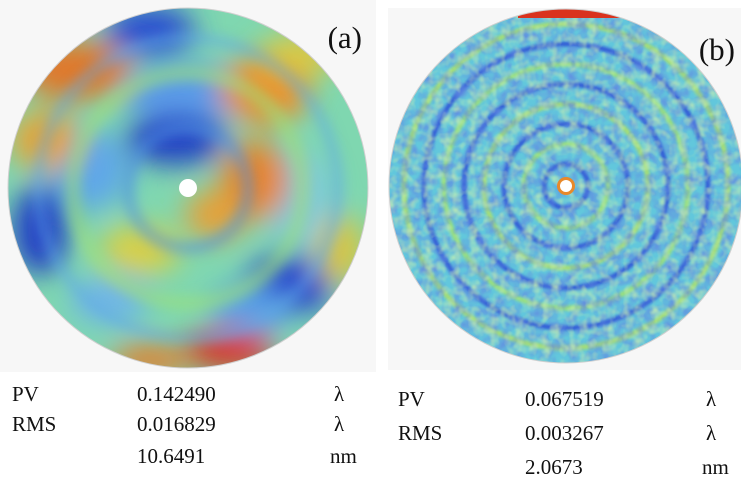  I want to click on stat-value: 0.067519, so click(564, 399).